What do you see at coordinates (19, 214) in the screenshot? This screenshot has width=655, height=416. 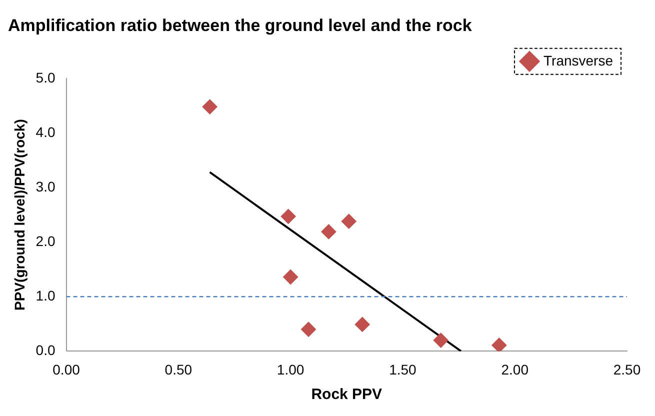 I see `y-axis-title: PPV(ground level)/PPV(rock)` at bounding box center [19, 214].